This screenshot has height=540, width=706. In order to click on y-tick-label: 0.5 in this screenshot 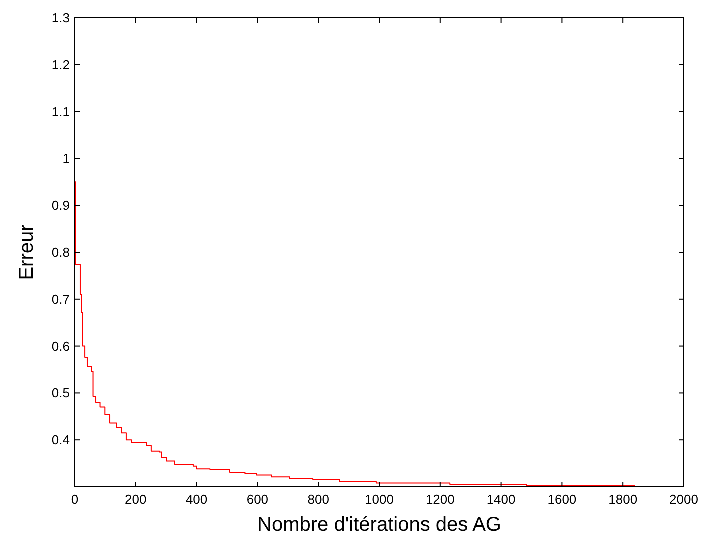, I will do `click(61, 393)`.